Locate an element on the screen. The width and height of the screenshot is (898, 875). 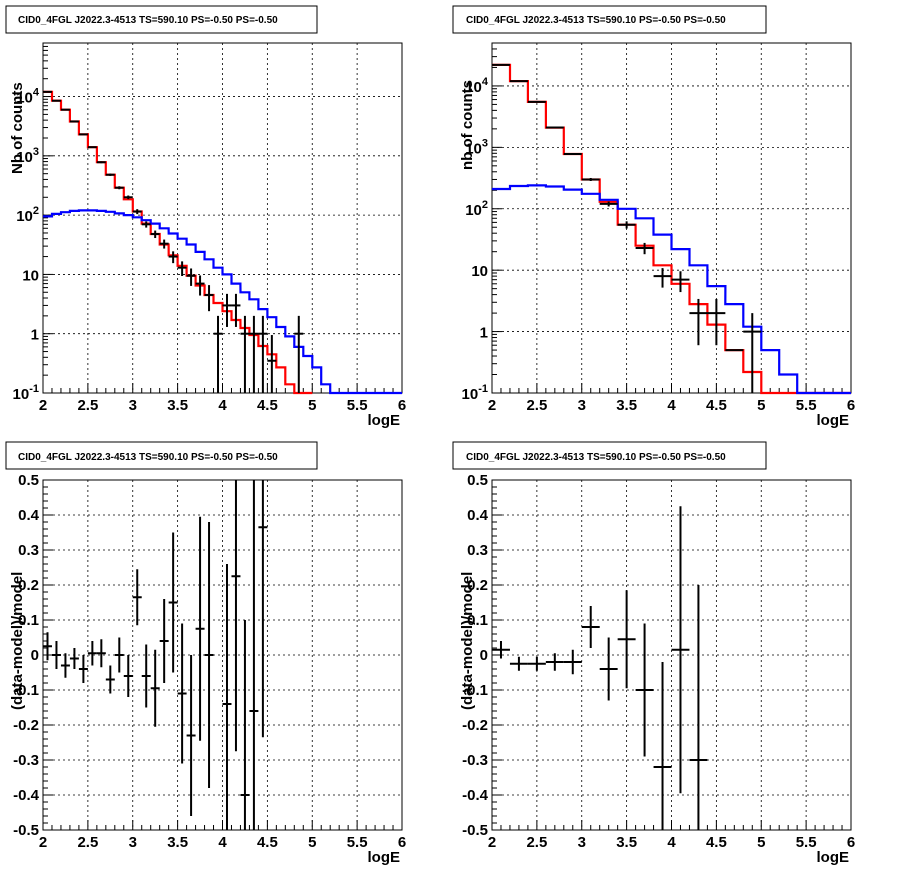
y-axis-label: nb of counts is located at coordinates (467, 125).